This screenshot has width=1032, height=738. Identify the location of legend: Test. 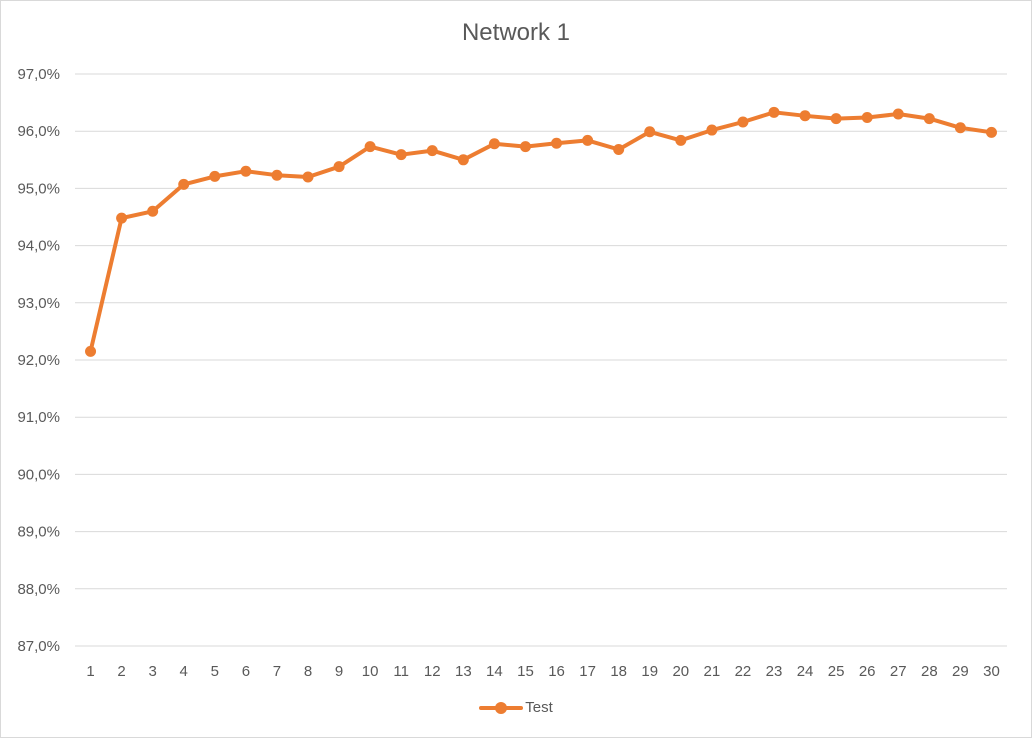
(516, 707).